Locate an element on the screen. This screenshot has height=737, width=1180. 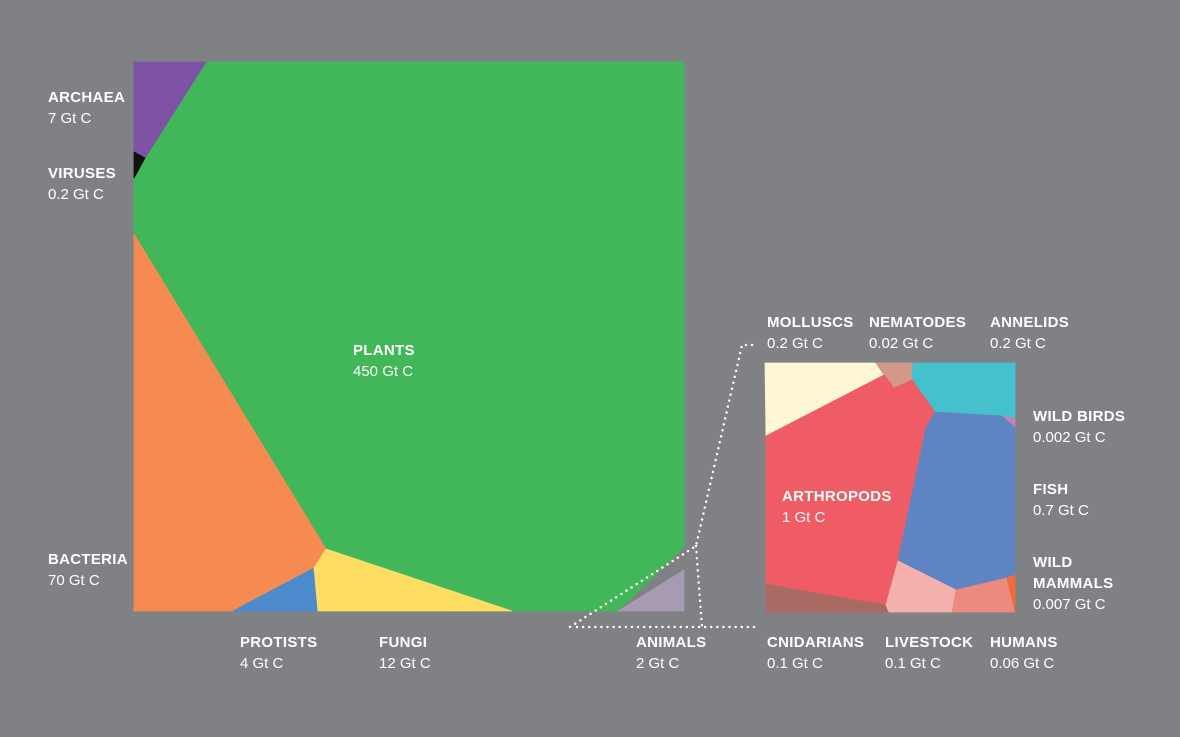
label-annelids-name: ANNELIDS is located at coordinates (1030, 322).